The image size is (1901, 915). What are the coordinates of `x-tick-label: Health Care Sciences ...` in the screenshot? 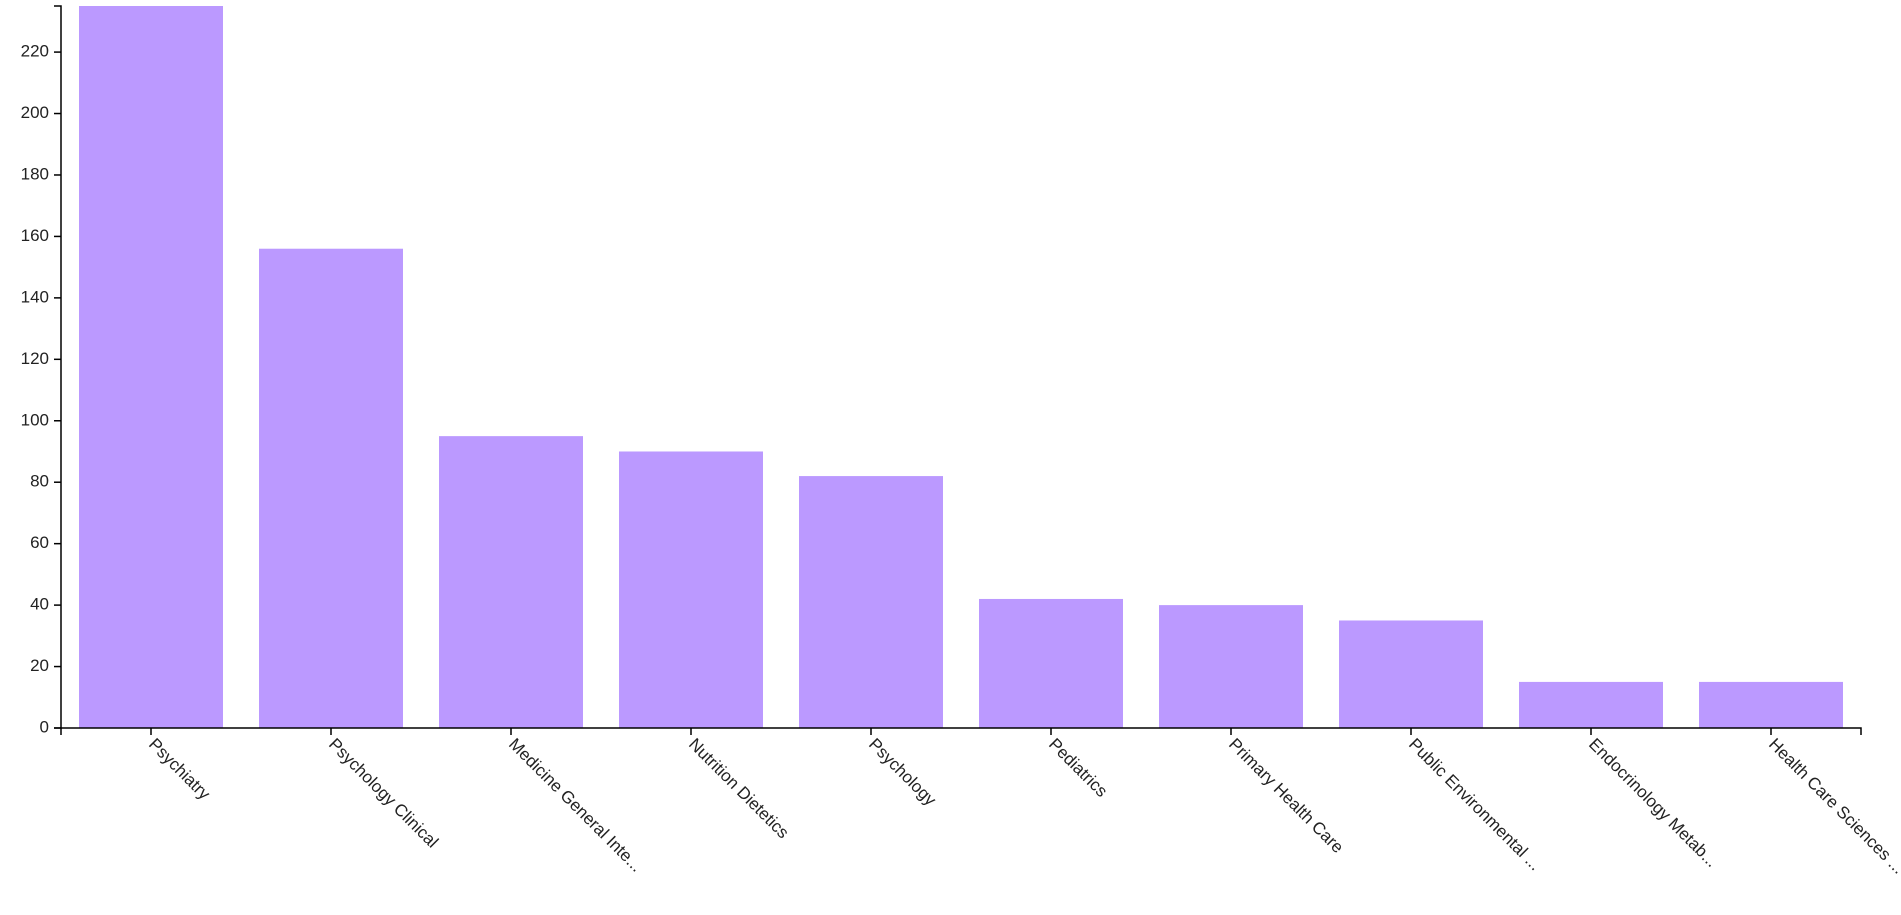 It's located at (1833, 806).